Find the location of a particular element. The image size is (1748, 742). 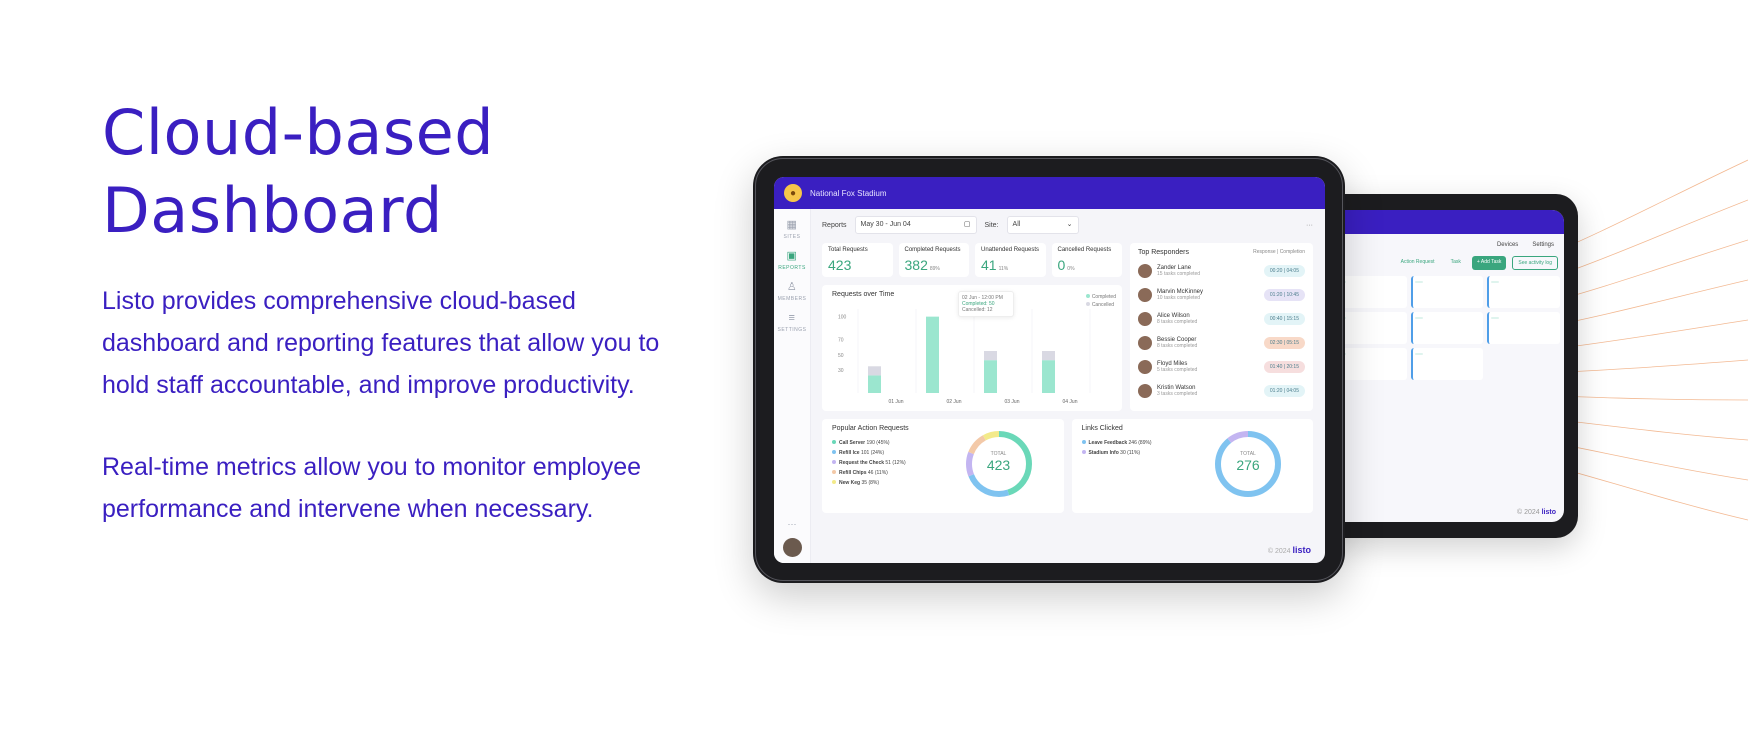

chart-title: Requests over Time is located at coordinates (863, 294).